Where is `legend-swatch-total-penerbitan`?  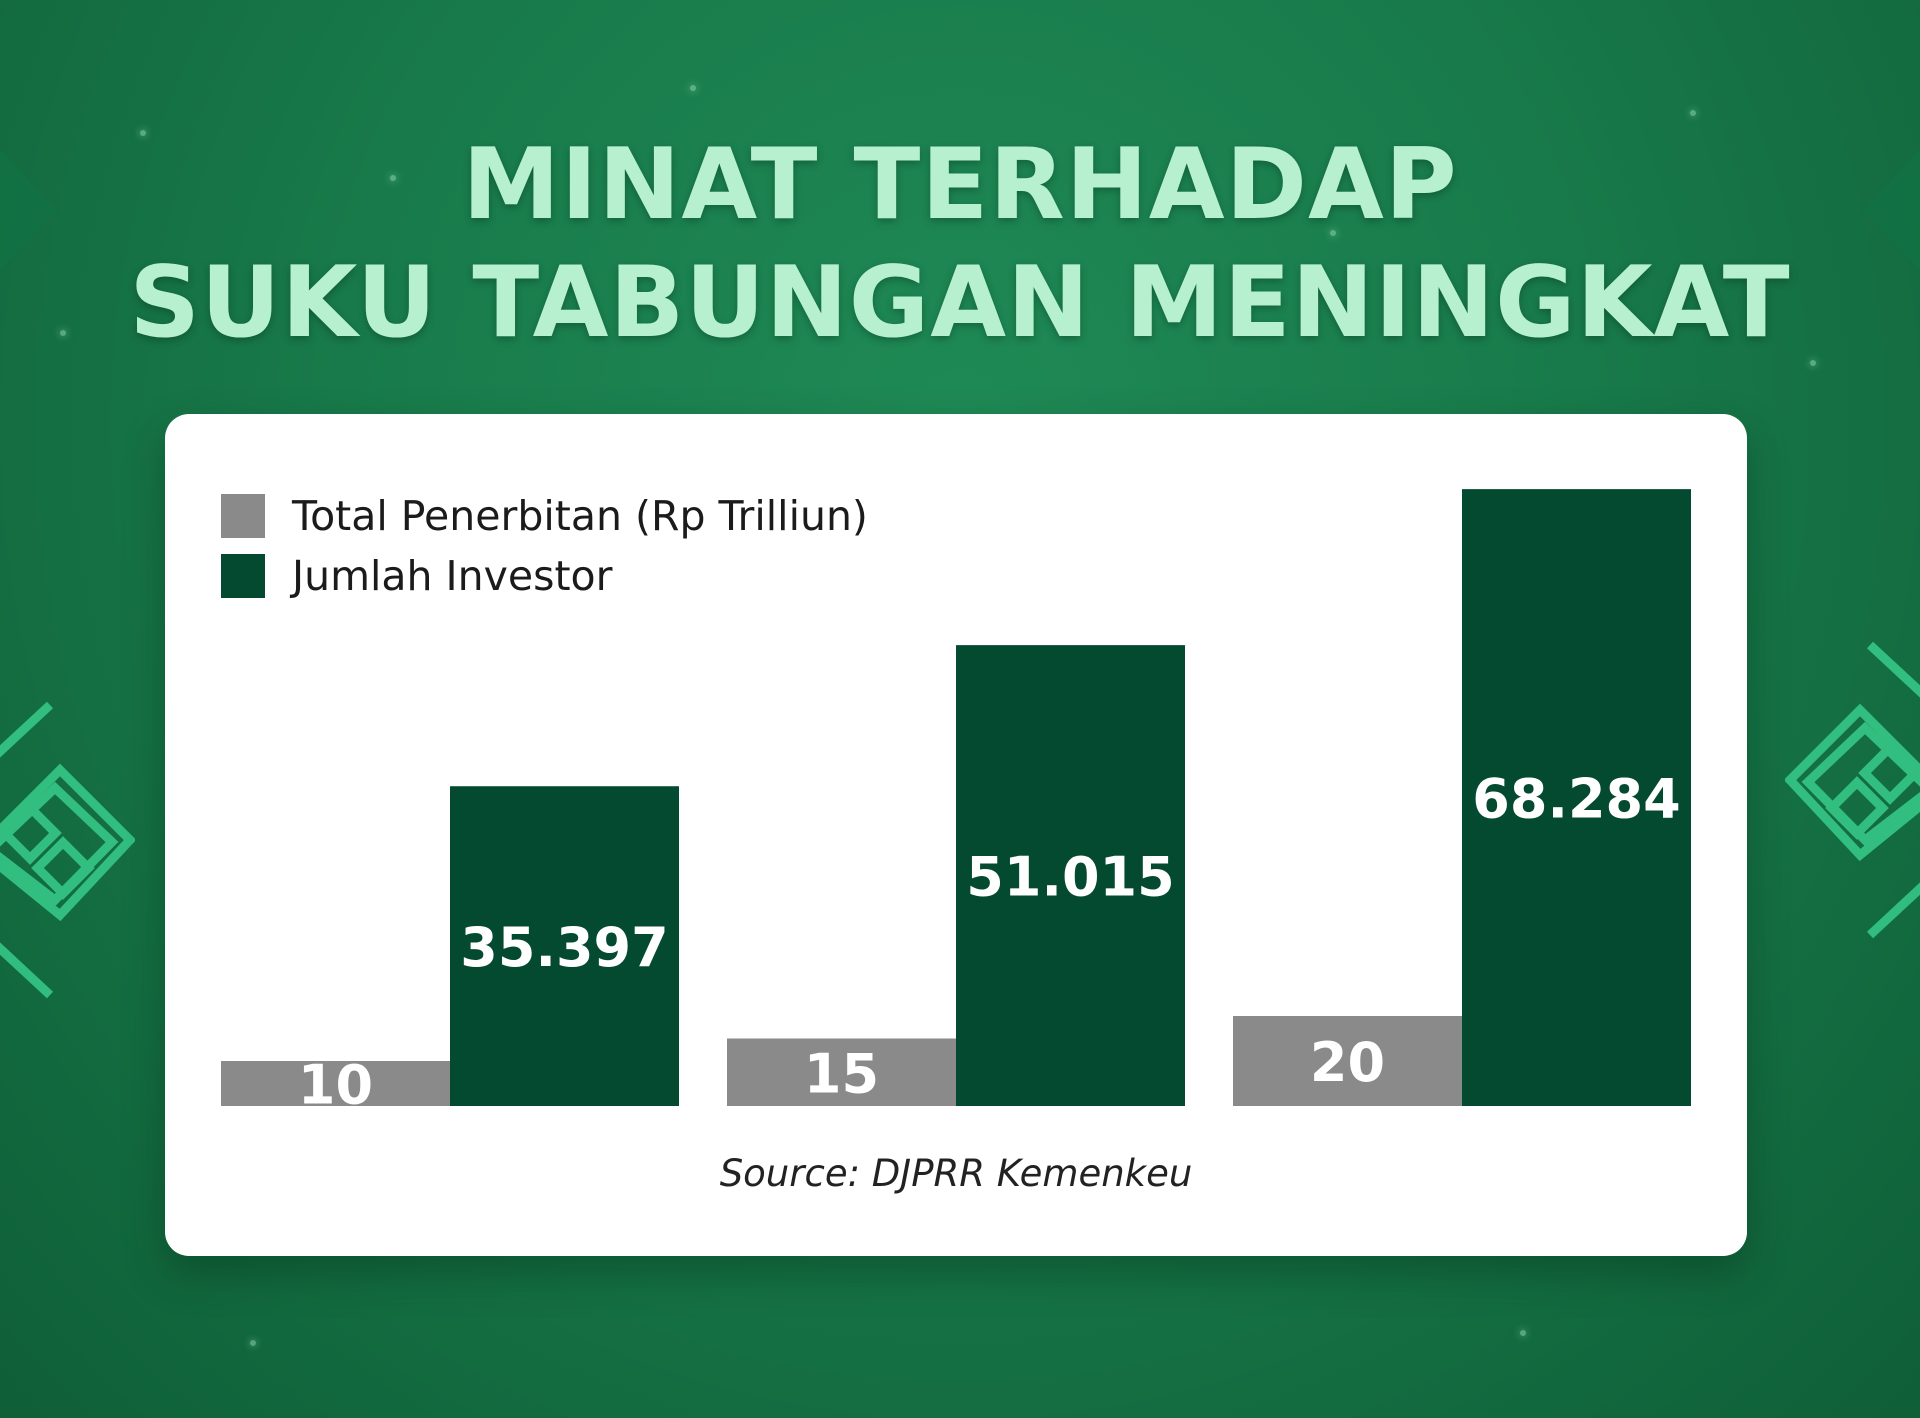
legend-swatch-total-penerbitan is located at coordinates (243, 516).